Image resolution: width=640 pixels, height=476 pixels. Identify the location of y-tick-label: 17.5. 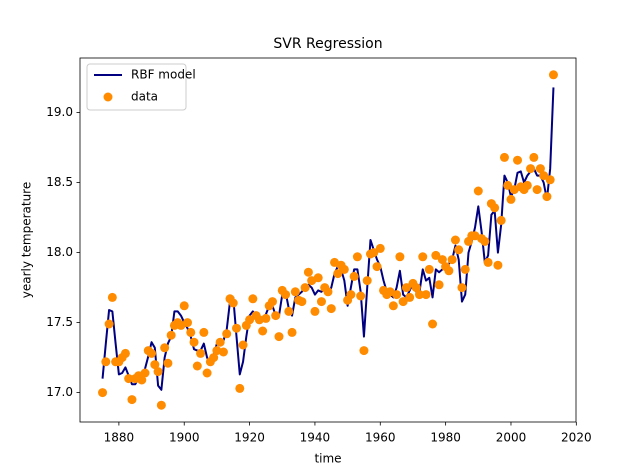
(59, 322).